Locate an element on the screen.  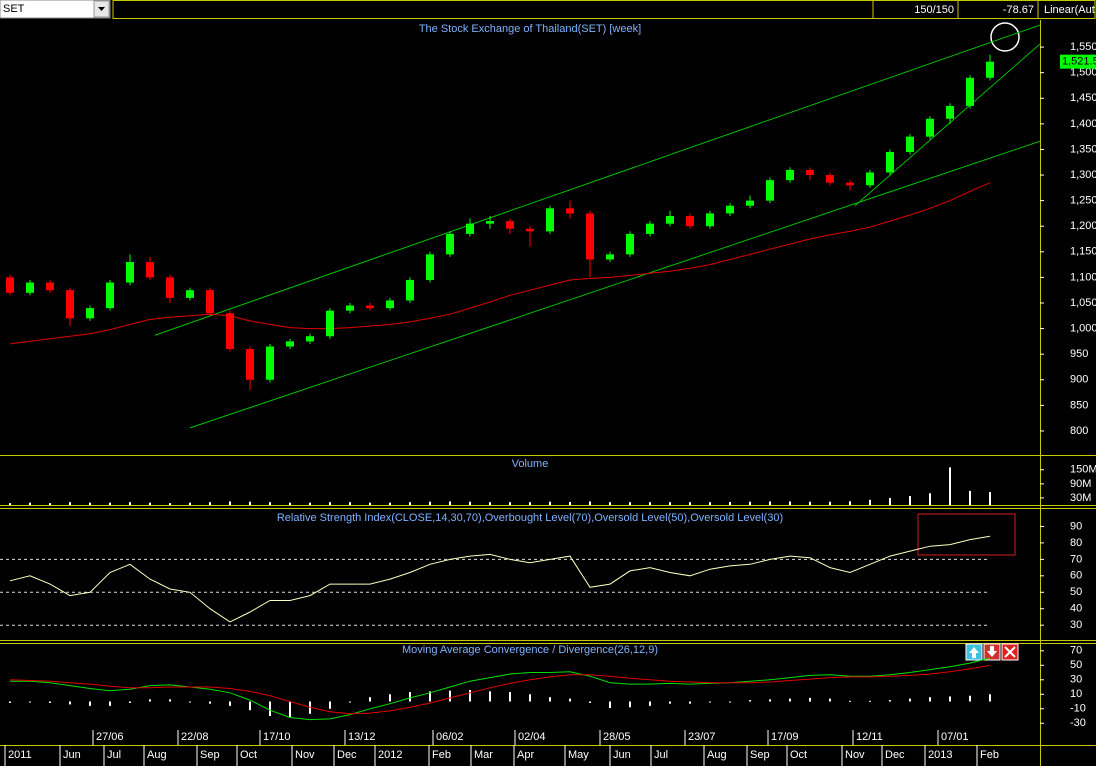
y-tick-label: 70 is located at coordinates (1076, 559).